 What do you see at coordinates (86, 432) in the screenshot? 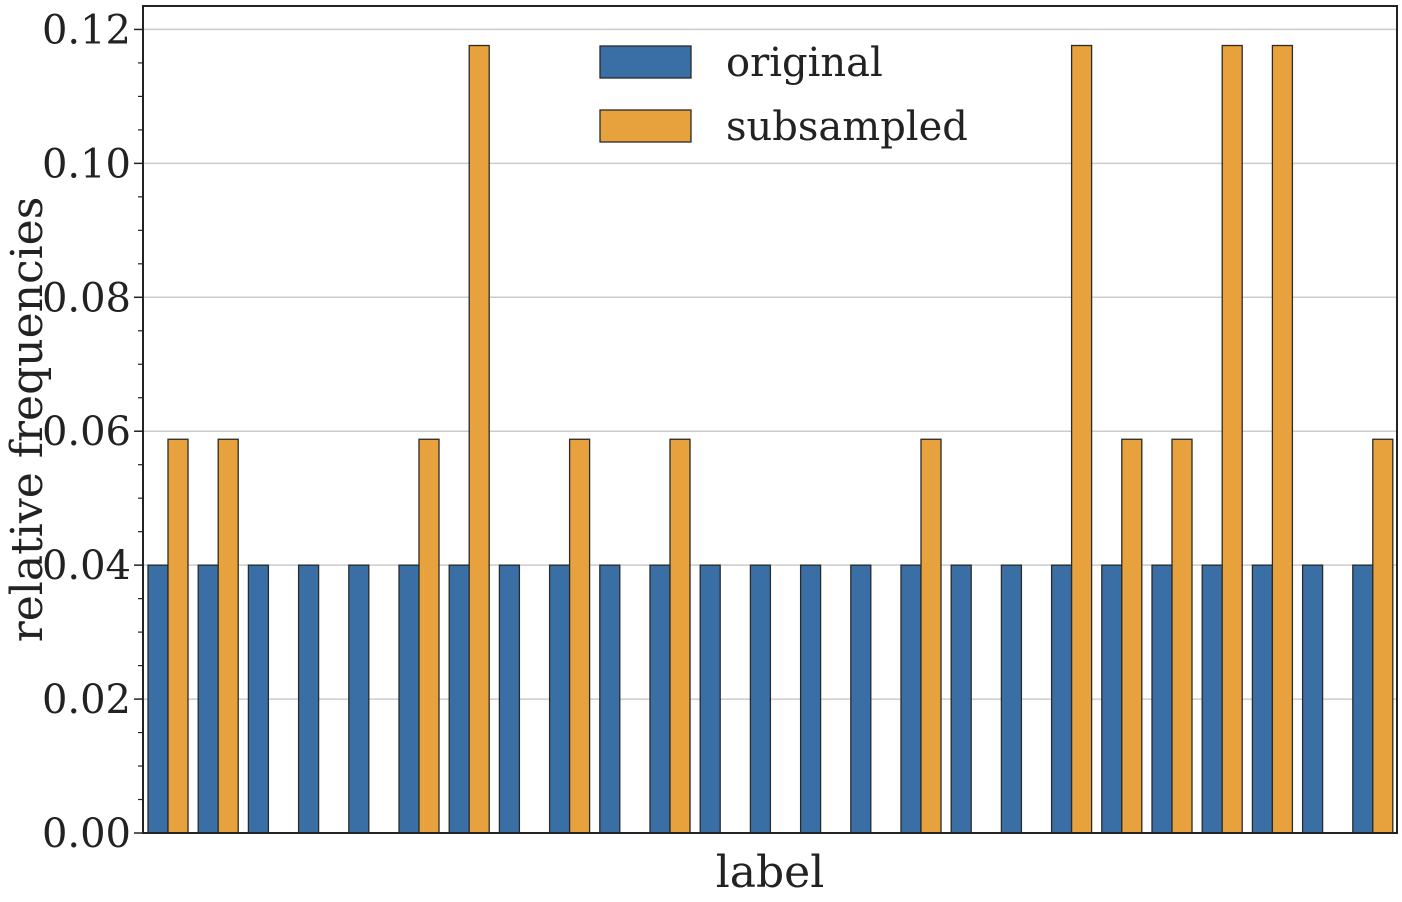
I see `y-tick-label: 0.06` at bounding box center [86, 432].